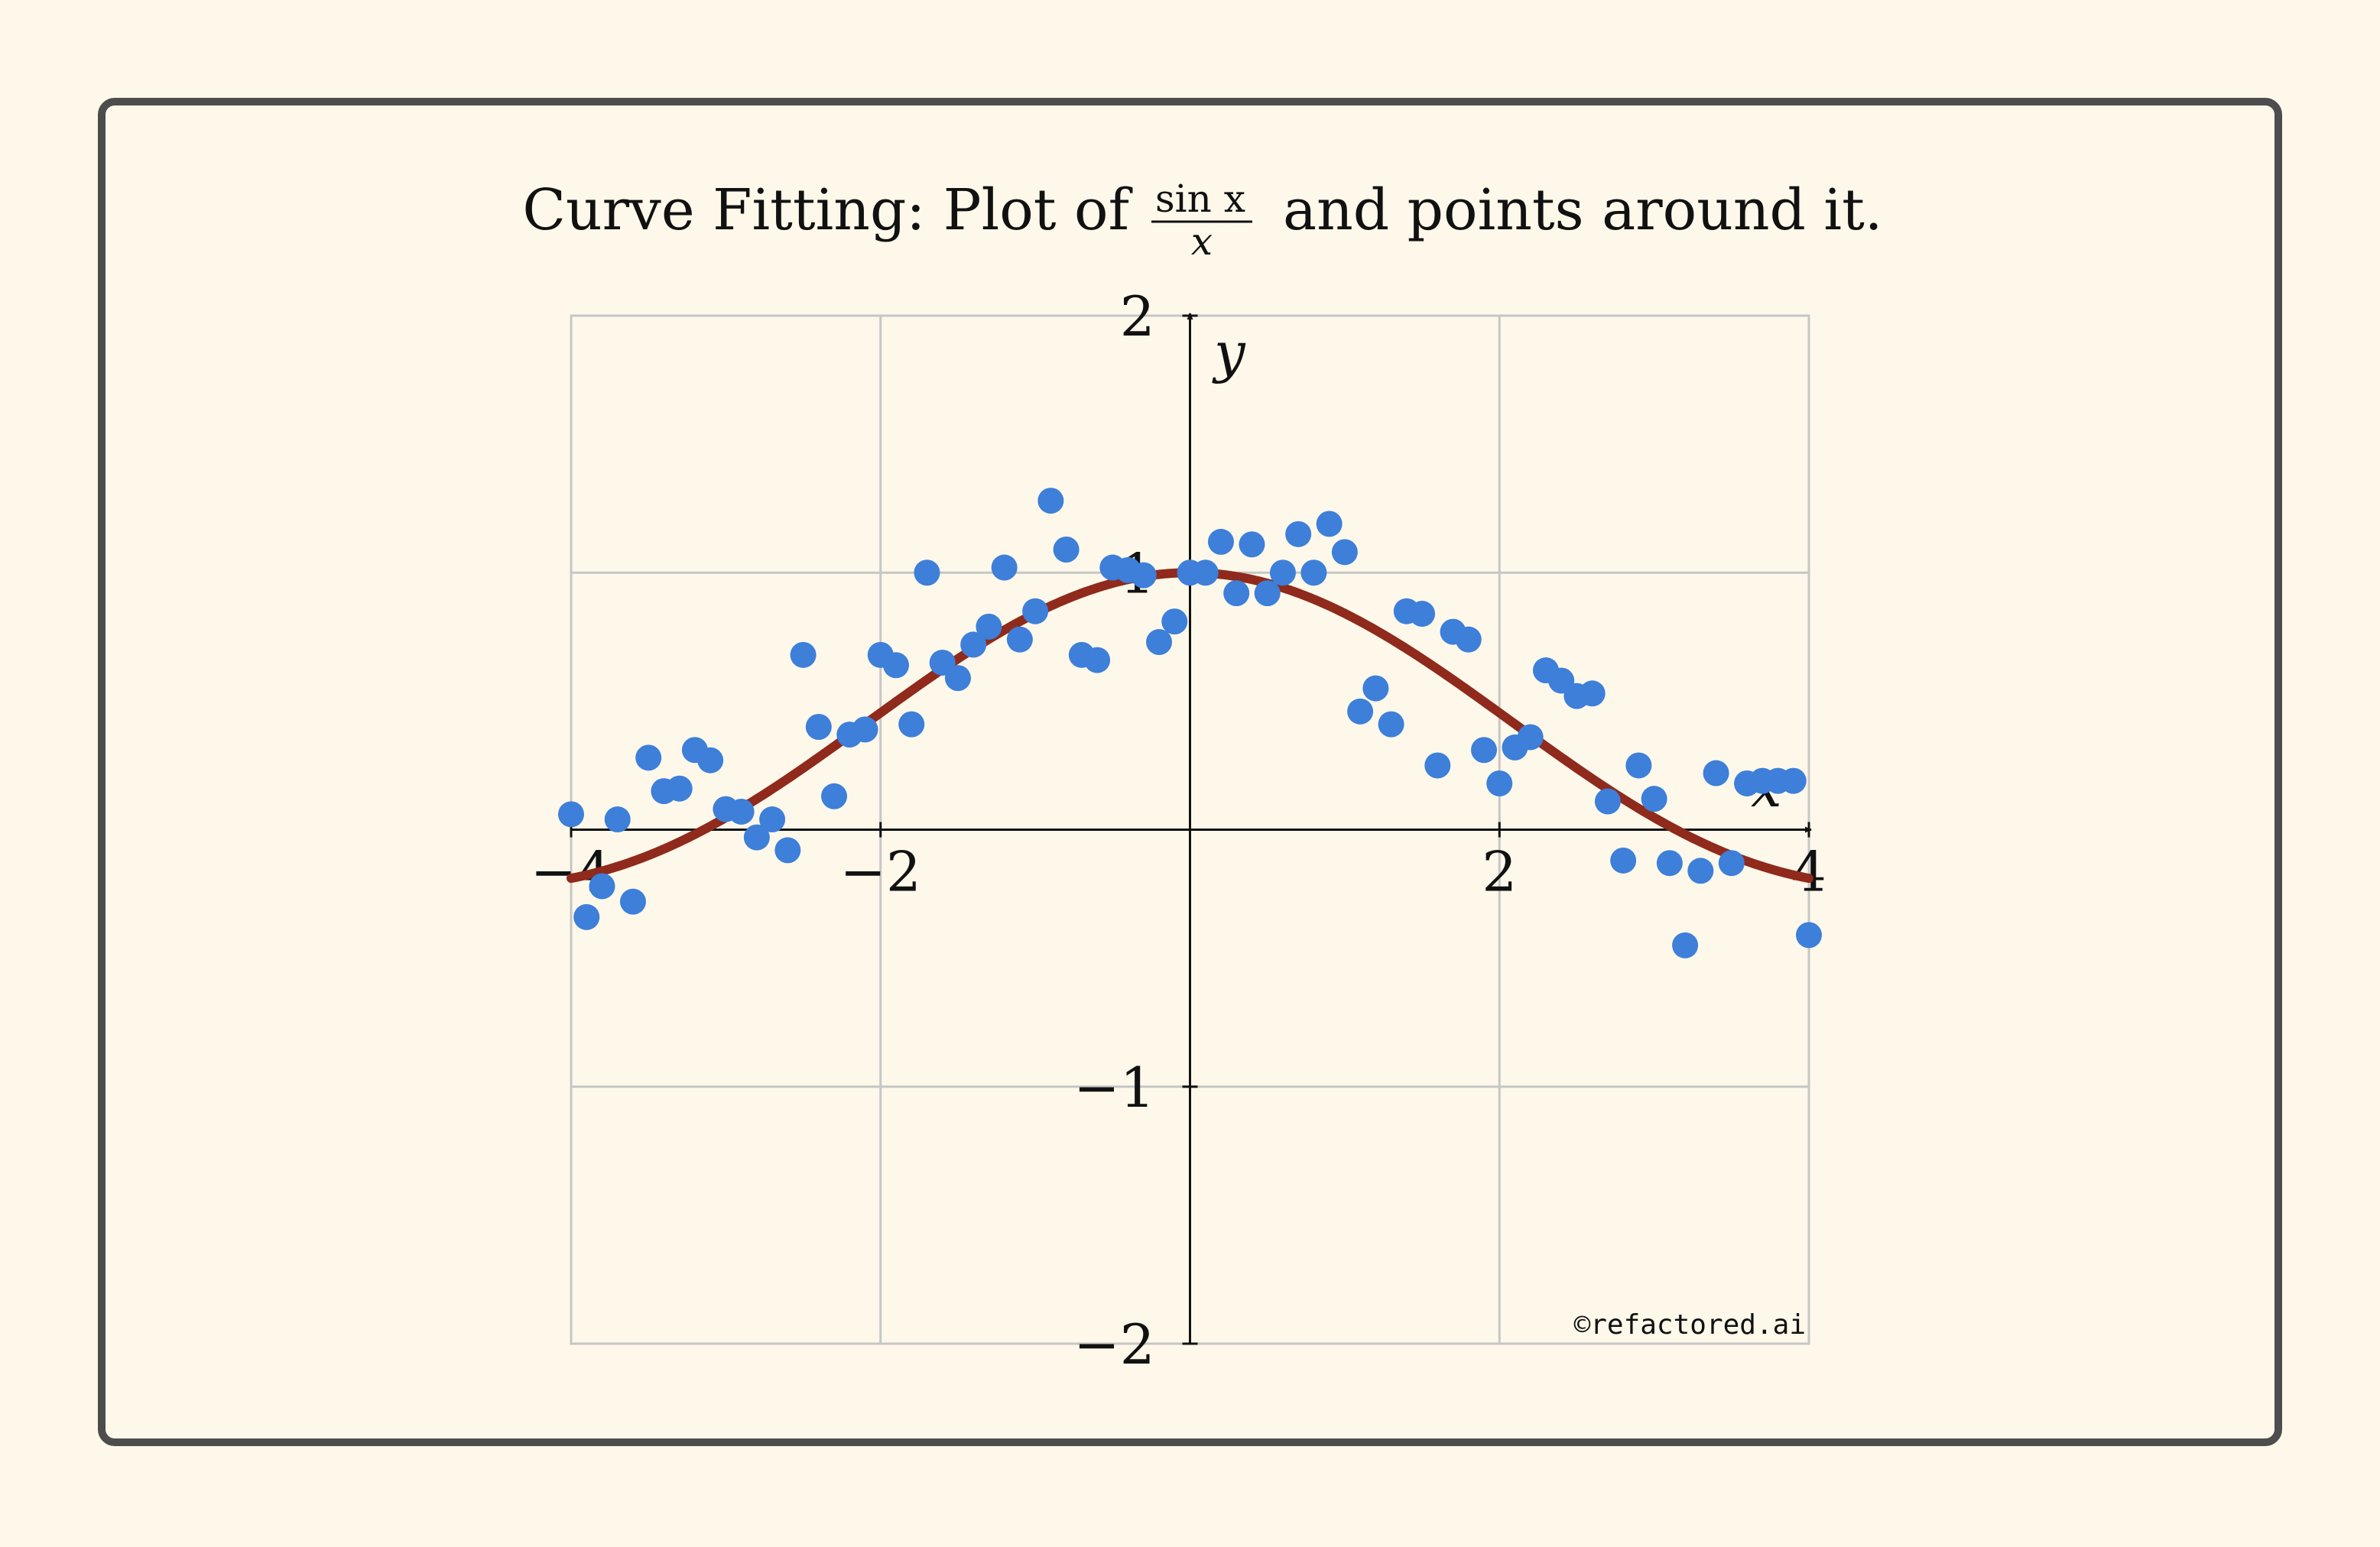  Describe the element at coordinates (1202, 241) in the screenshot. I see `title-fraction-denominator: x` at that location.